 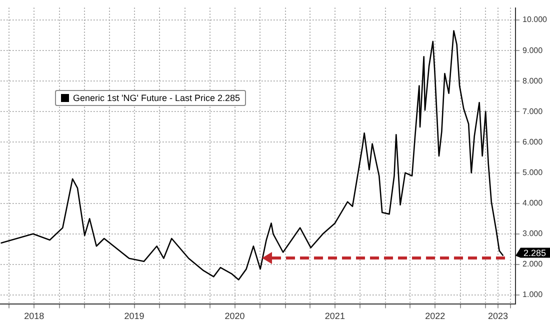 What do you see at coordinates (535, 19) in the screenshot?
I see `y-tick-label: 10.000` at bounding box center [535, 19].